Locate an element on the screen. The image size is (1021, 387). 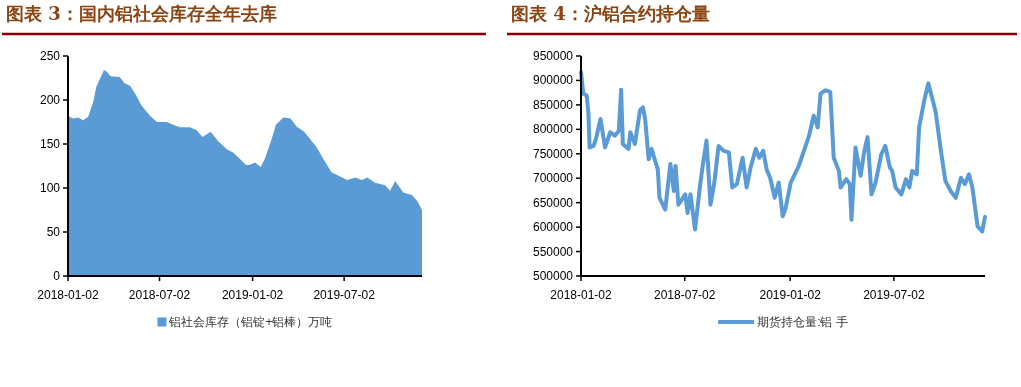
y-tick-label: 750000 is located at coordinates (553, 153).